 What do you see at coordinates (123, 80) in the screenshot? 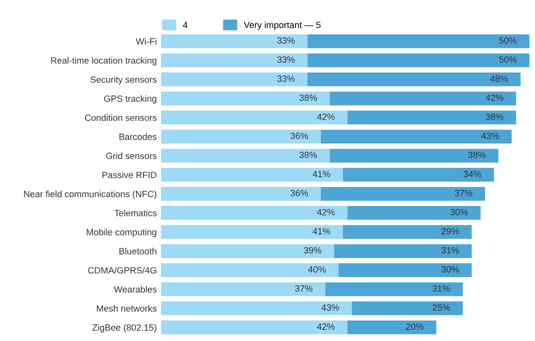
I see `y-tick-label: Security sensors` at bounding box center [123, 80].